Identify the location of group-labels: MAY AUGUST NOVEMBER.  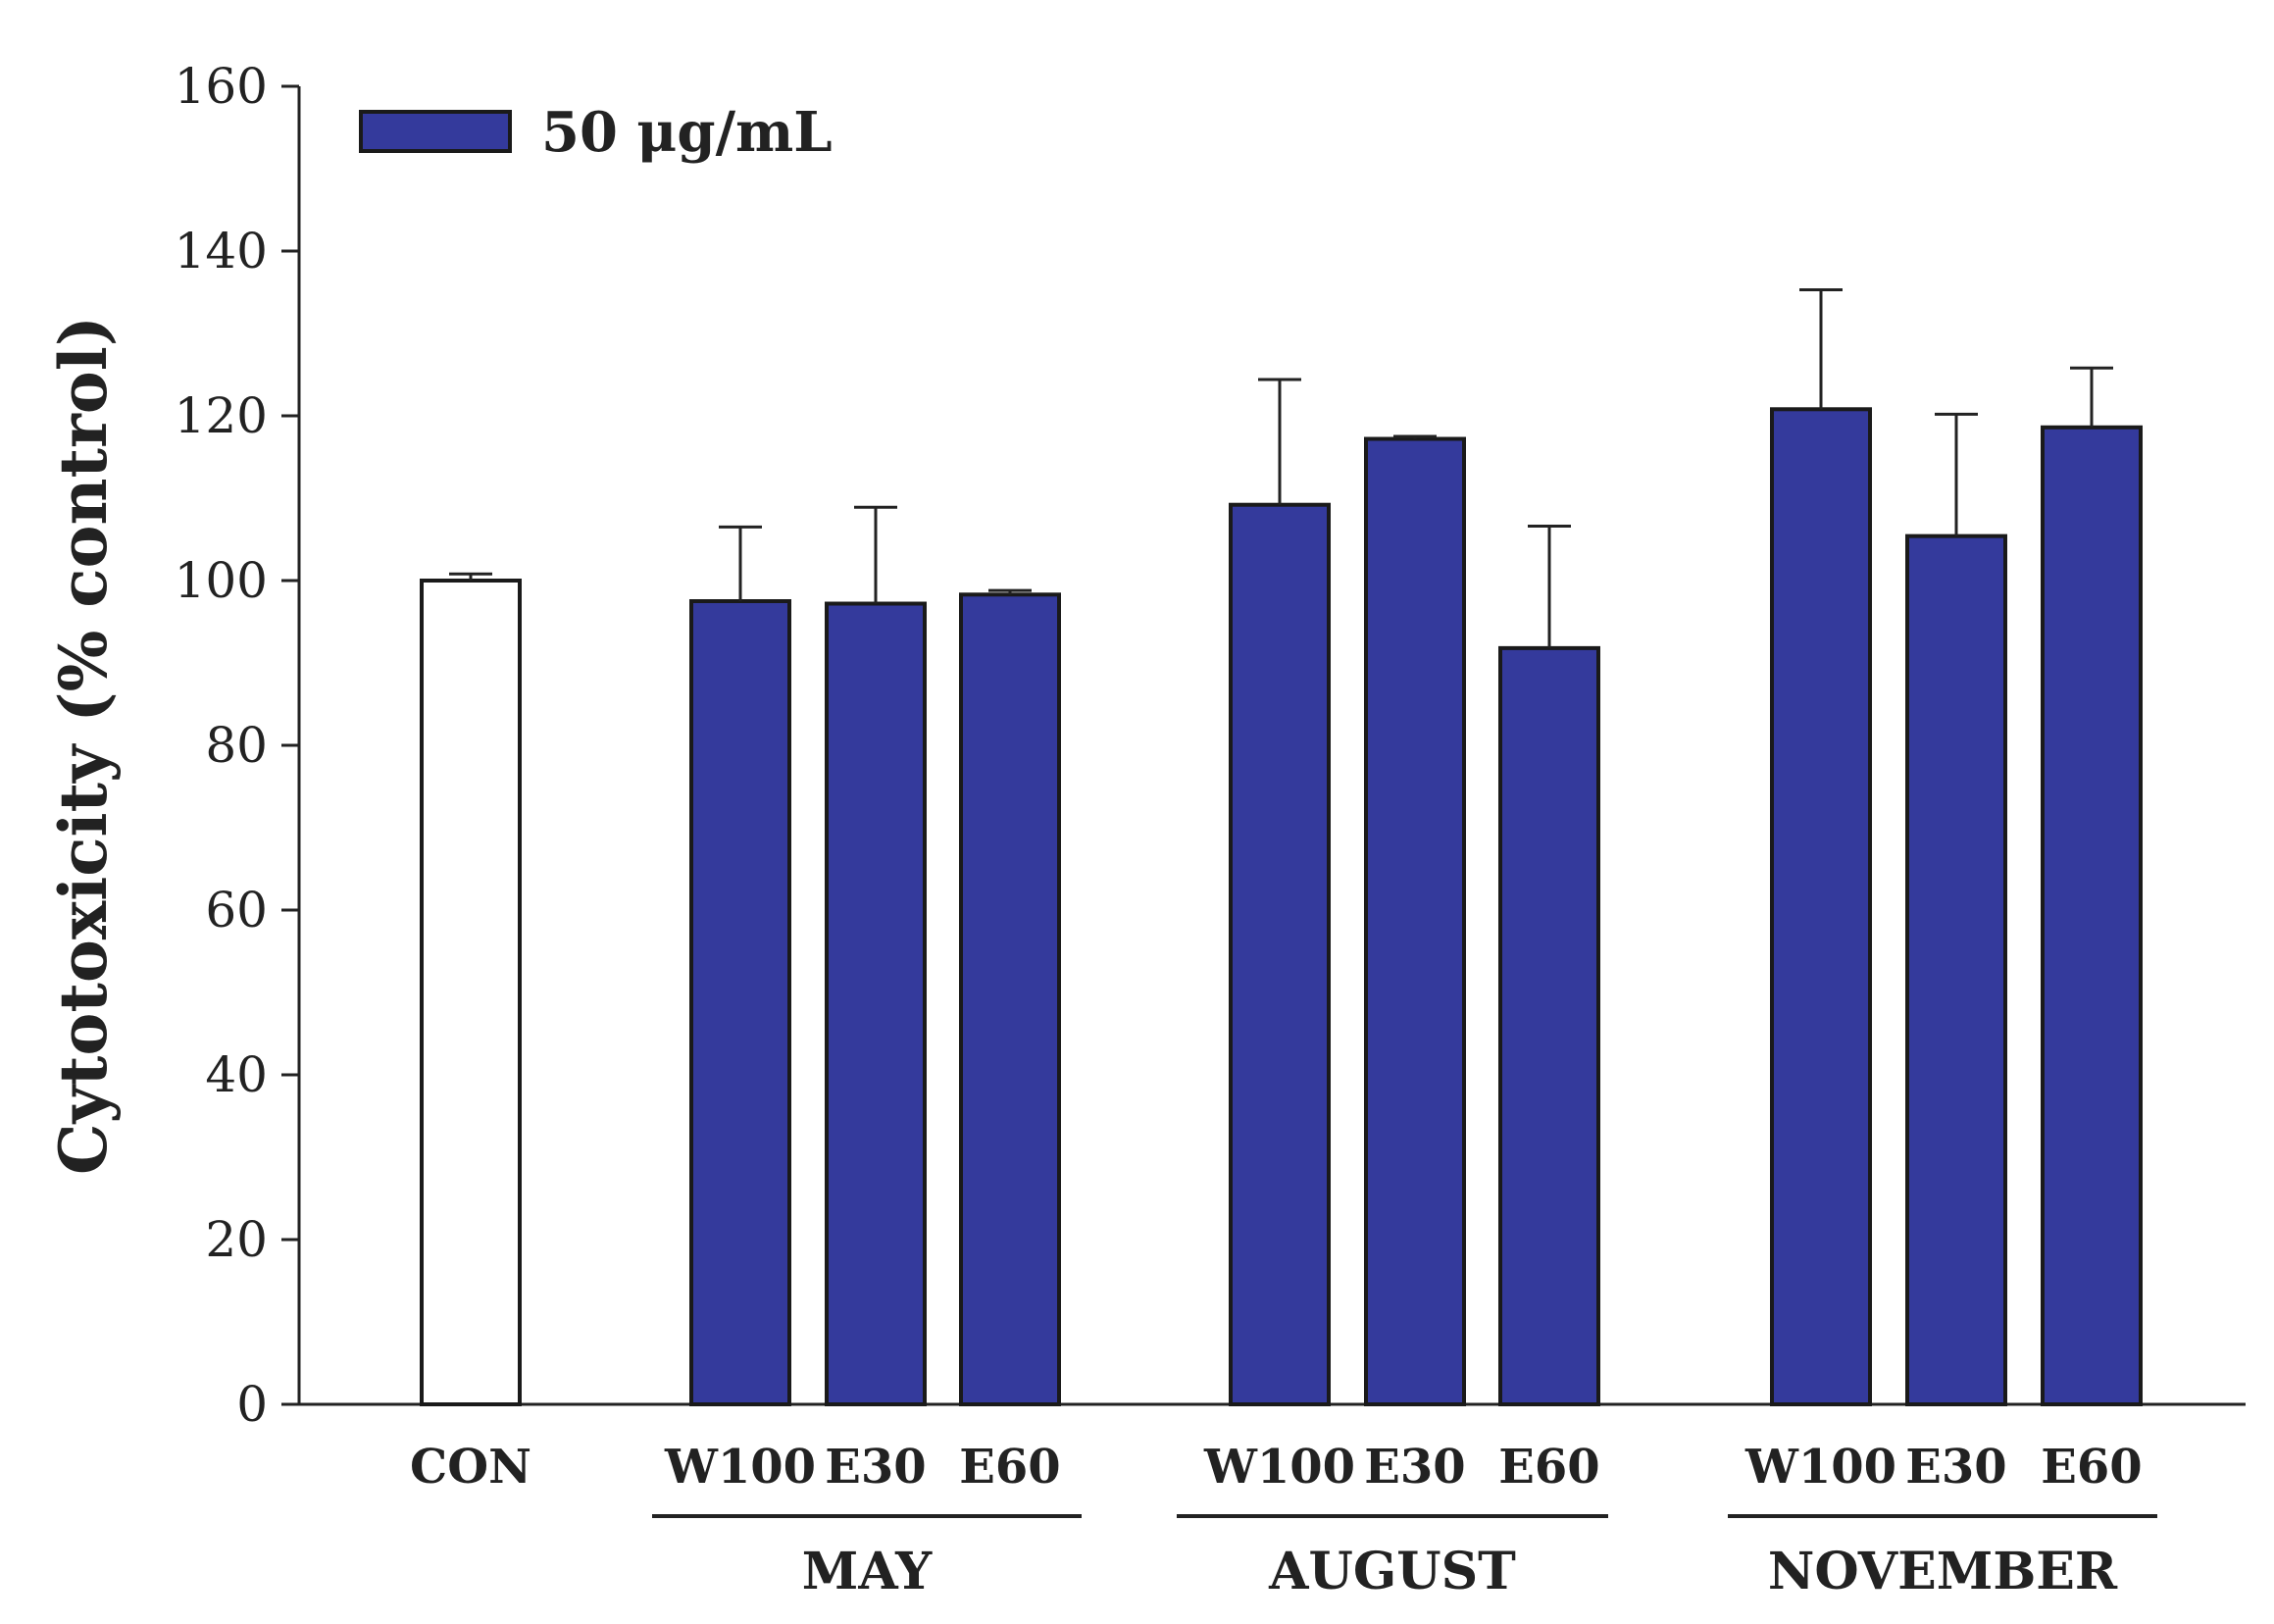
(1404, 1557).